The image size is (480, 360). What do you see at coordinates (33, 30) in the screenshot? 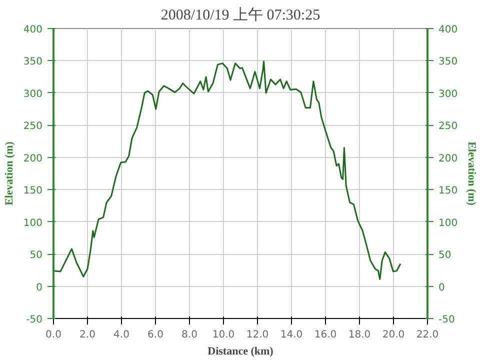
I see `y-tick-label: 400` at bounding box center [33, 30].